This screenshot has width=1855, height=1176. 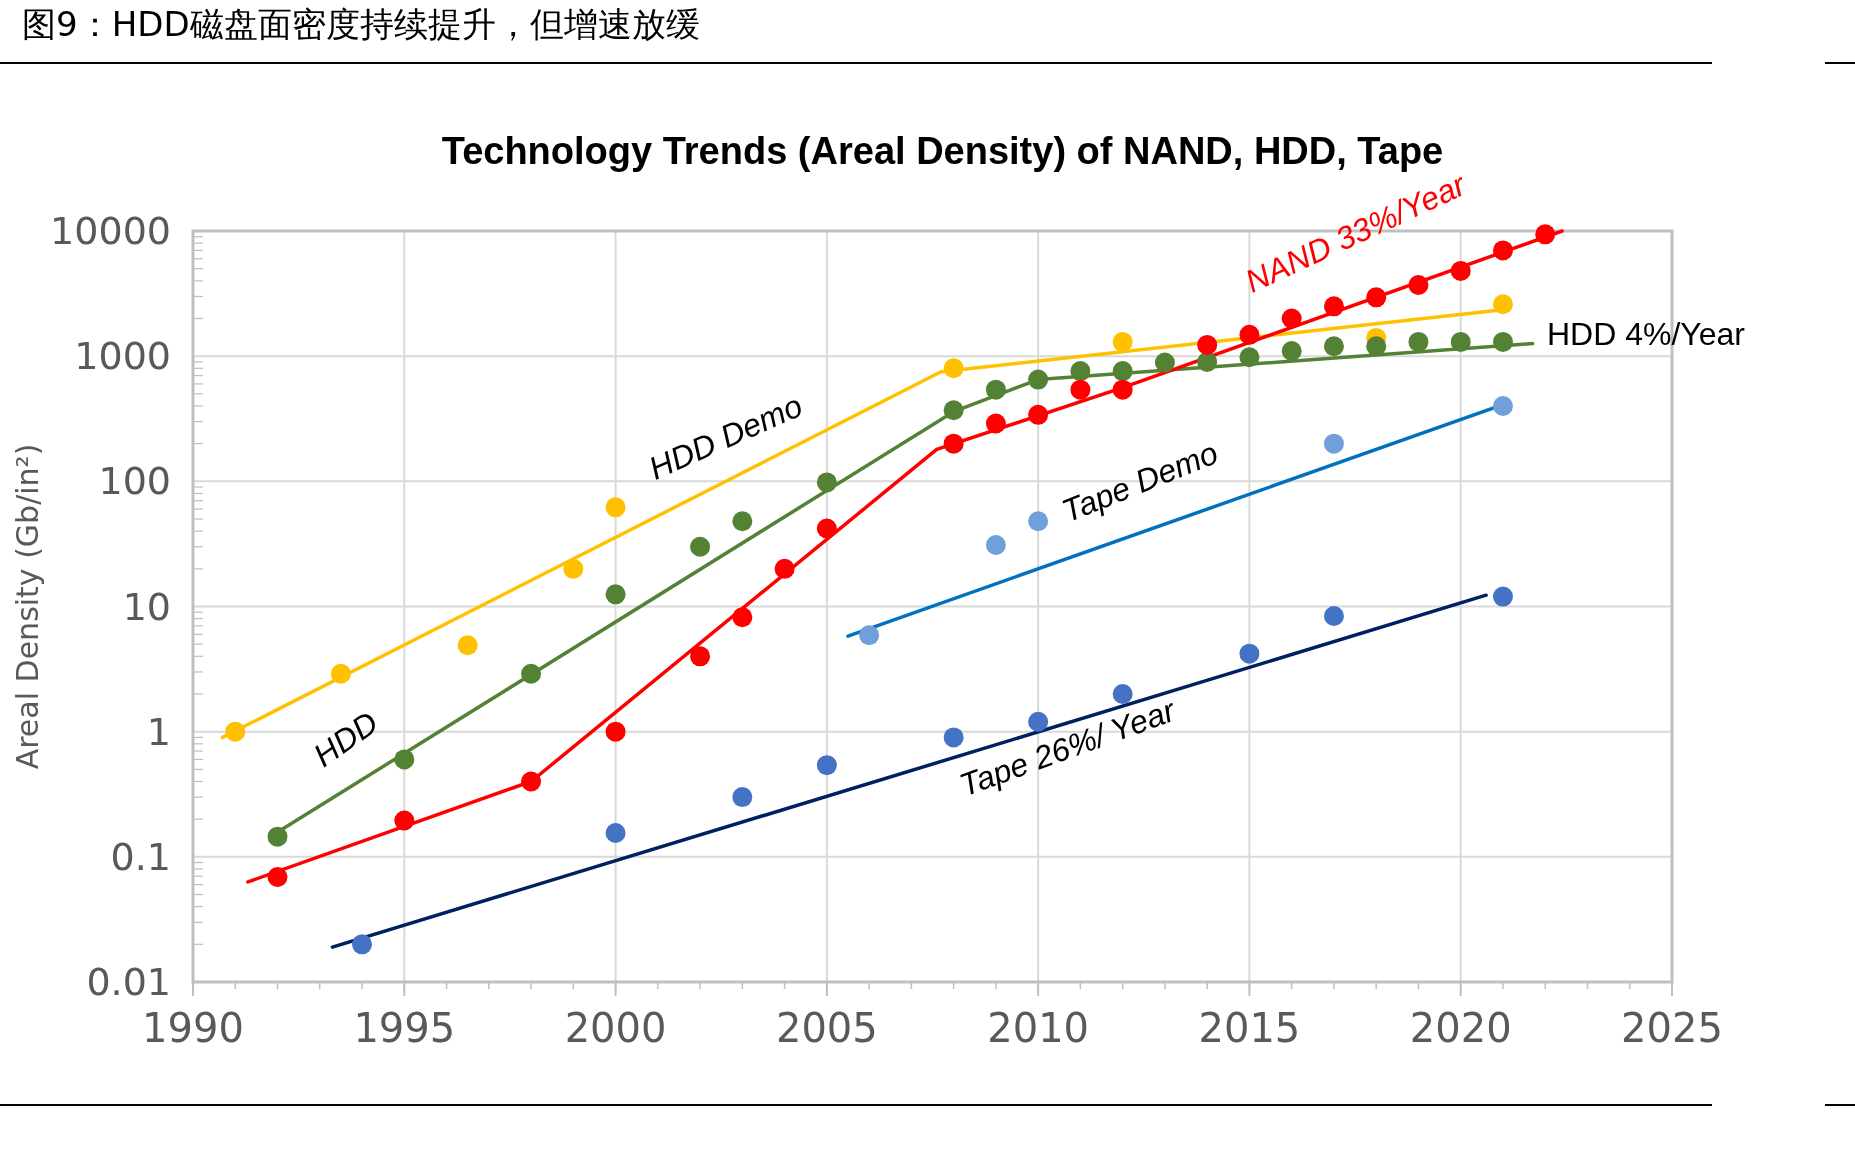 What do you see at coordinates (361, 24) in the screenshot?
I see `chart-title: 图9：HDD磁盘面密度持续提升，但增速放缓` at bounding box center [361, 24].